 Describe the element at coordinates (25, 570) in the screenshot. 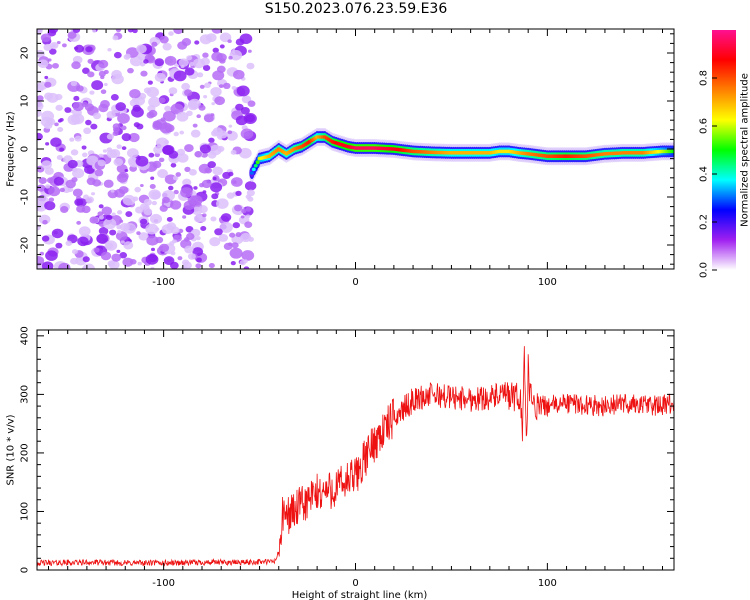

I see `y-tick-label: 0` at that location.